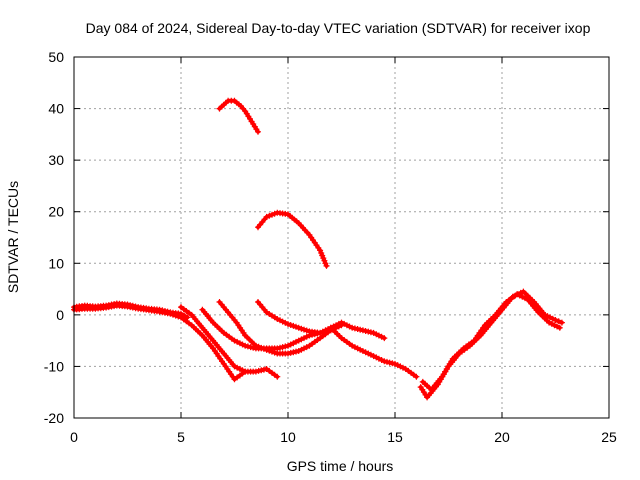  What do you see at coordinates (56, 212) in the screenshot?
I see `y-tick-label: 20` at bounding box center [56, 212].